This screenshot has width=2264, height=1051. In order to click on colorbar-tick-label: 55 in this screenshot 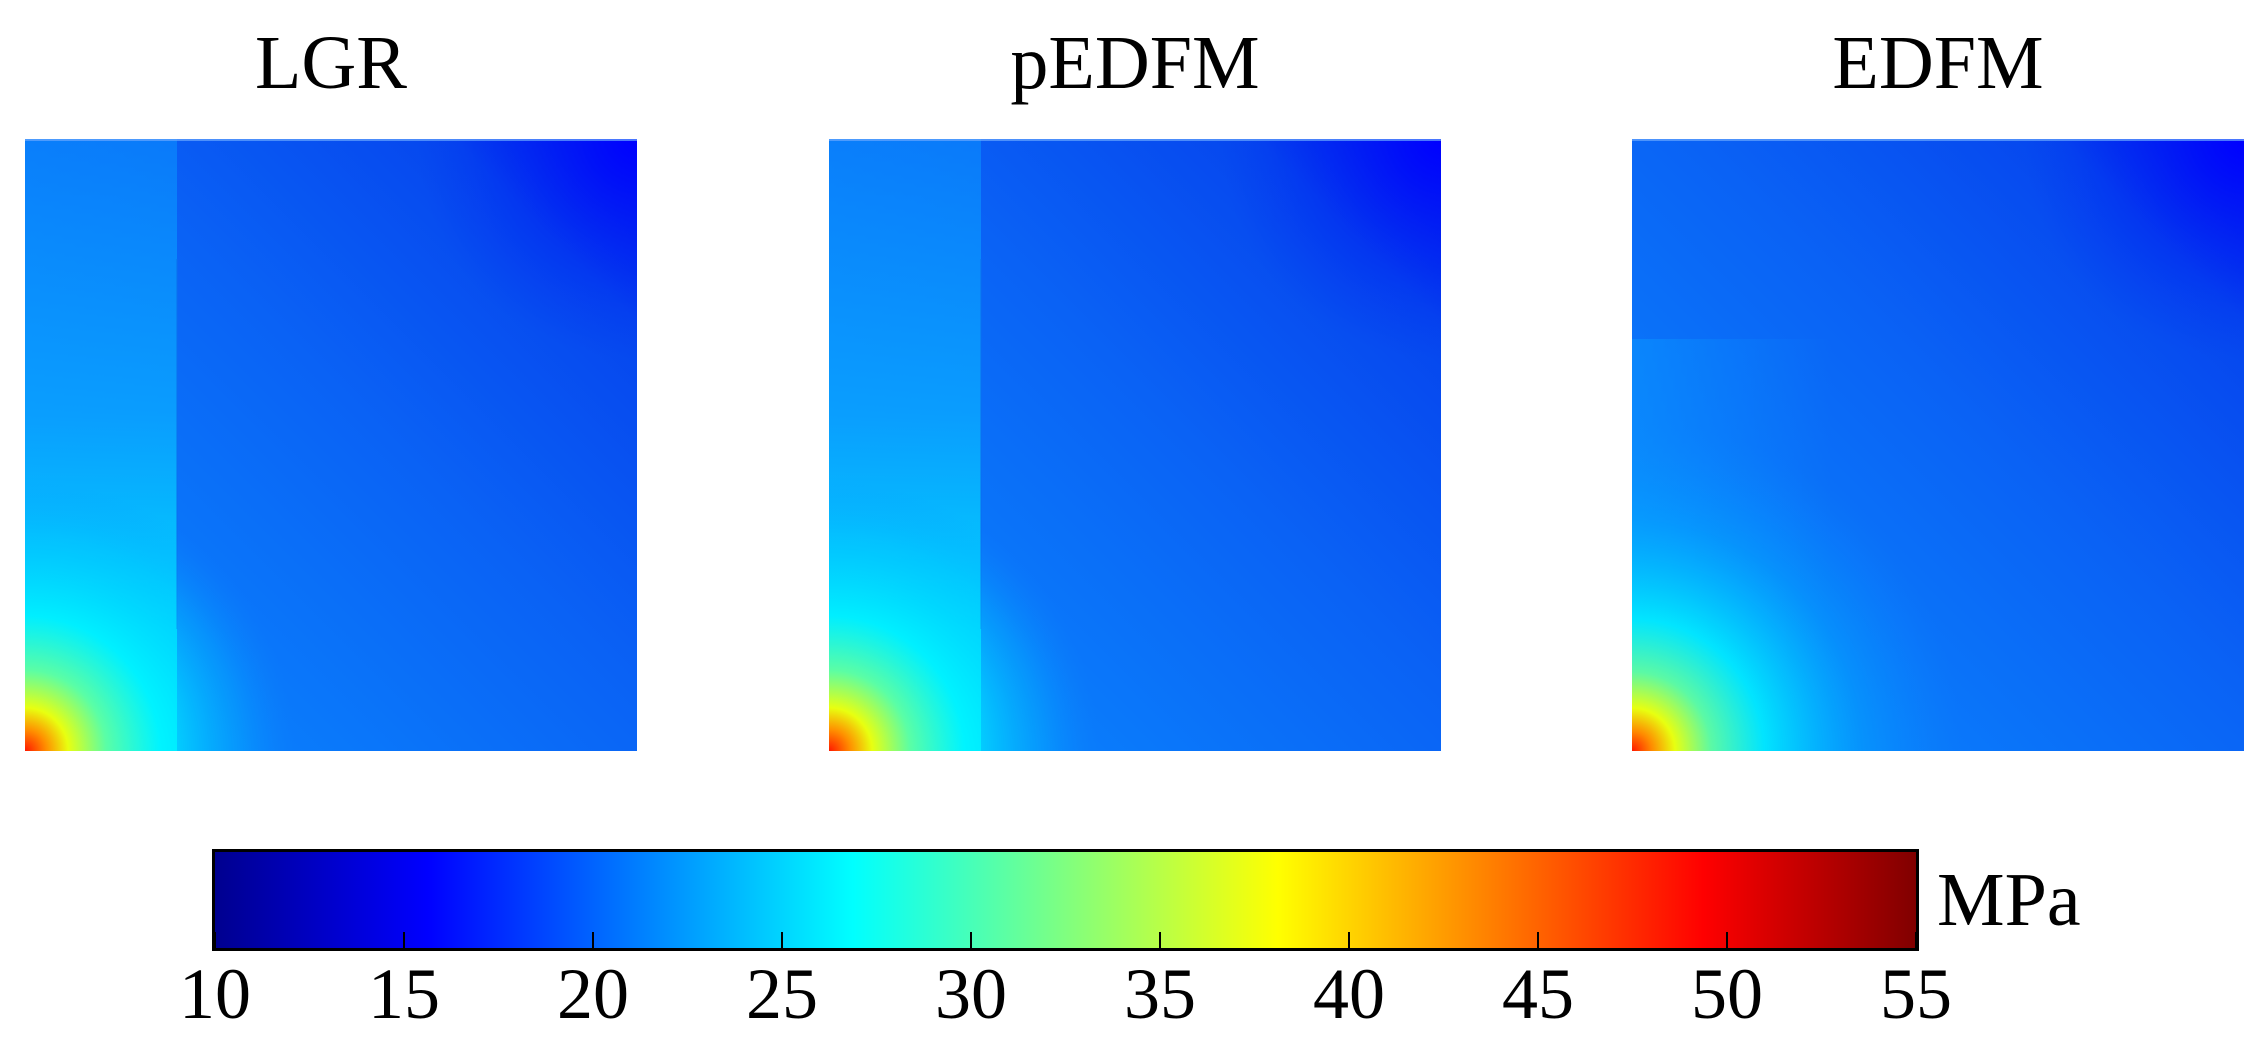, I will do `click(1916, 994)`.